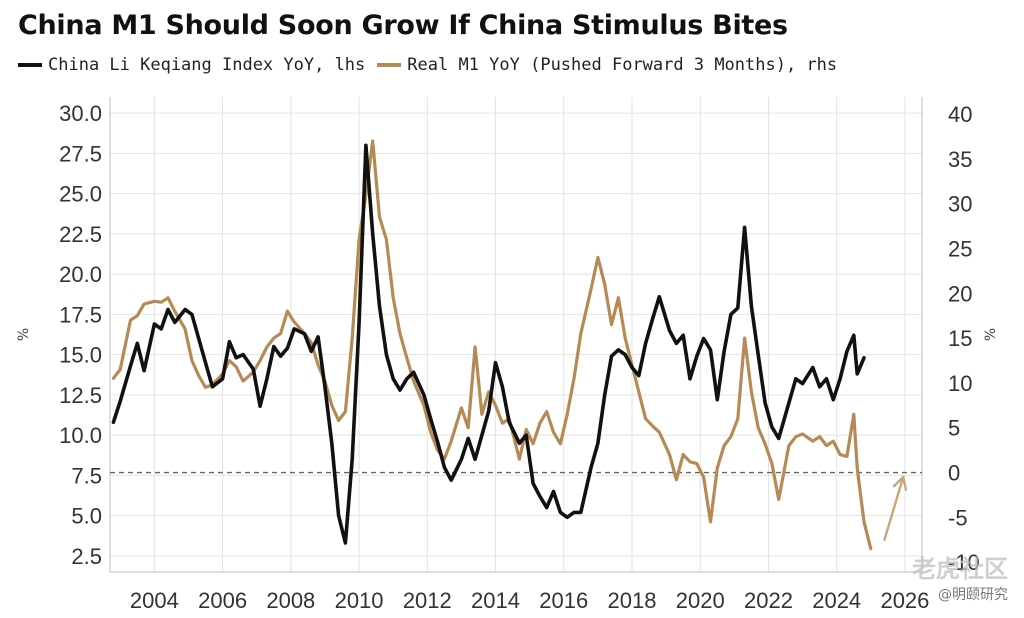 The height and width of the screenshot is (618, 1024). What do you see at coordinates (359, 600) in the screenshot?
I see `x-tick-label: 2010` at bounding box center [359, 600].